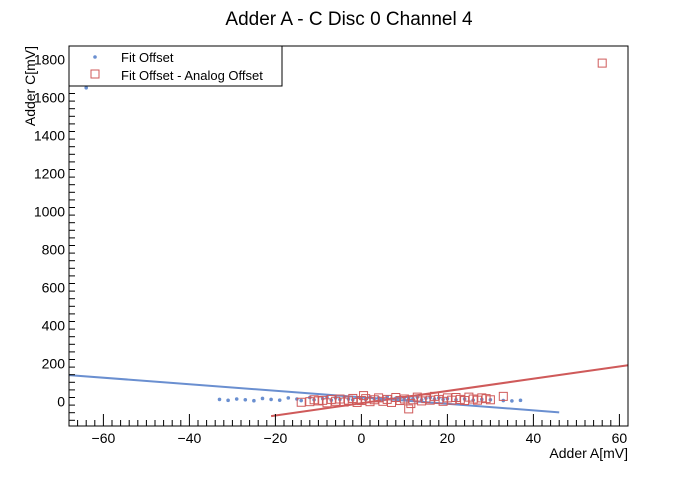 The height and width of the screenshot is (479, 698). I want to click on legend-marker-analog-offset, so click(95, 74).